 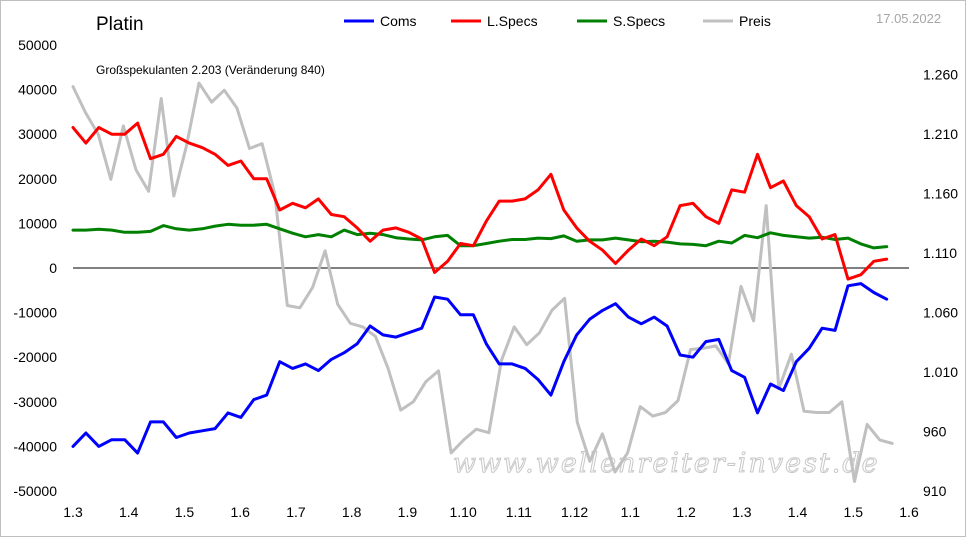 I want to click on y-left-tick-label: 10000, so click(x=37, y=223).